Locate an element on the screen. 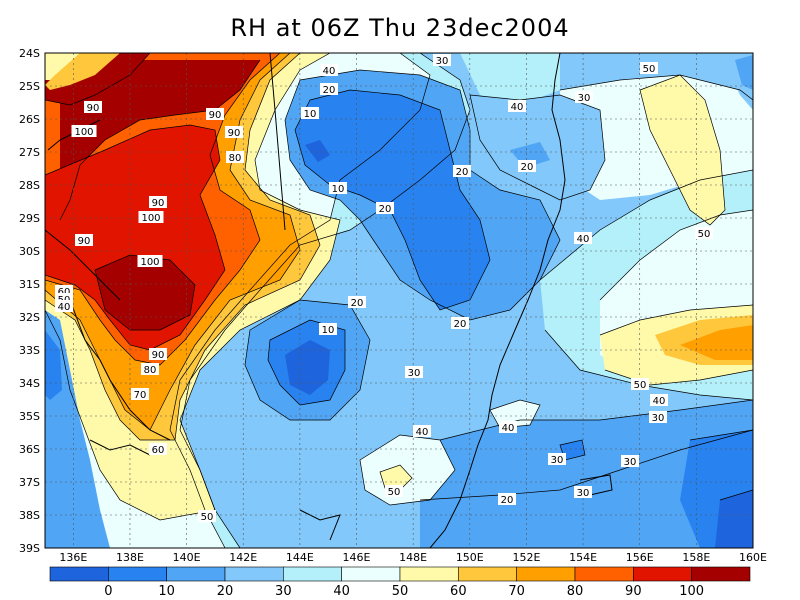 The height and width of the screenshot is (600, 800). colorbar-label: 70 is located at coordinates (516, 591).